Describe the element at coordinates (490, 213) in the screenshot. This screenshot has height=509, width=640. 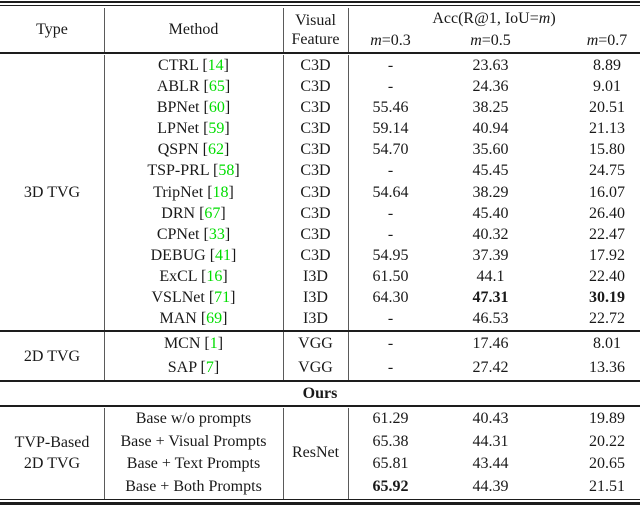
I see `acc-m05: 45.40` at that location.